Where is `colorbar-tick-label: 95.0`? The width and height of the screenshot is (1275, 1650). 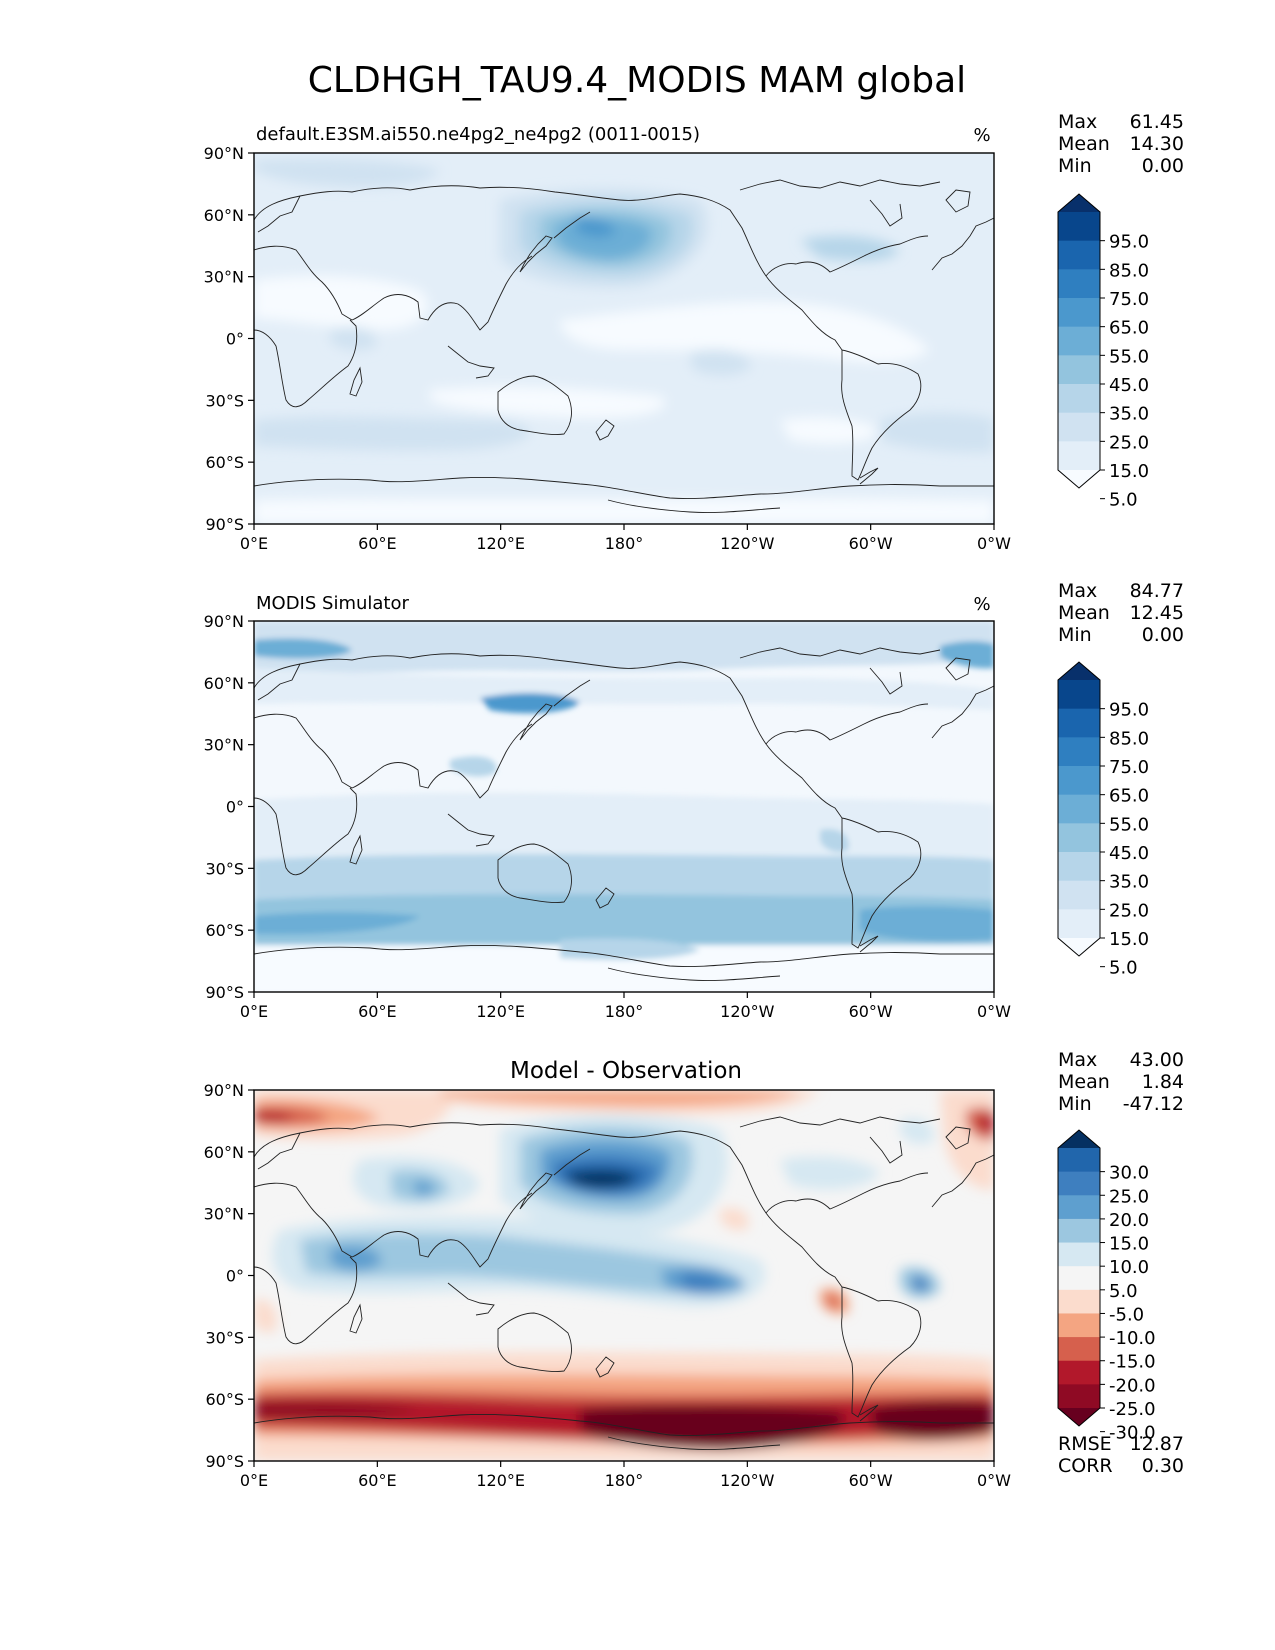
colorbar-tick-label: 95.0 is located at coordinates (1129, 242).